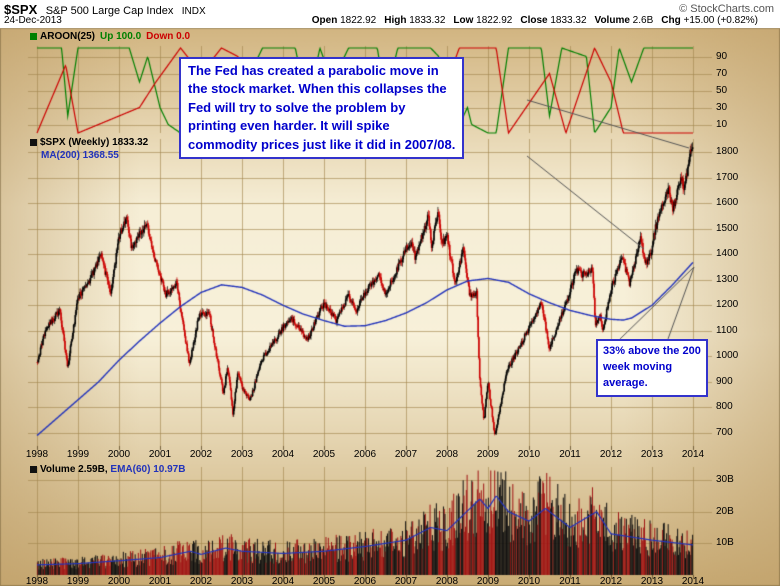 The width and height of the screenshot is (780, 586). Describe the element at coordinates (74, 469) in the screenshot. I see `volume-text: Volume 2.59B,` at that location.